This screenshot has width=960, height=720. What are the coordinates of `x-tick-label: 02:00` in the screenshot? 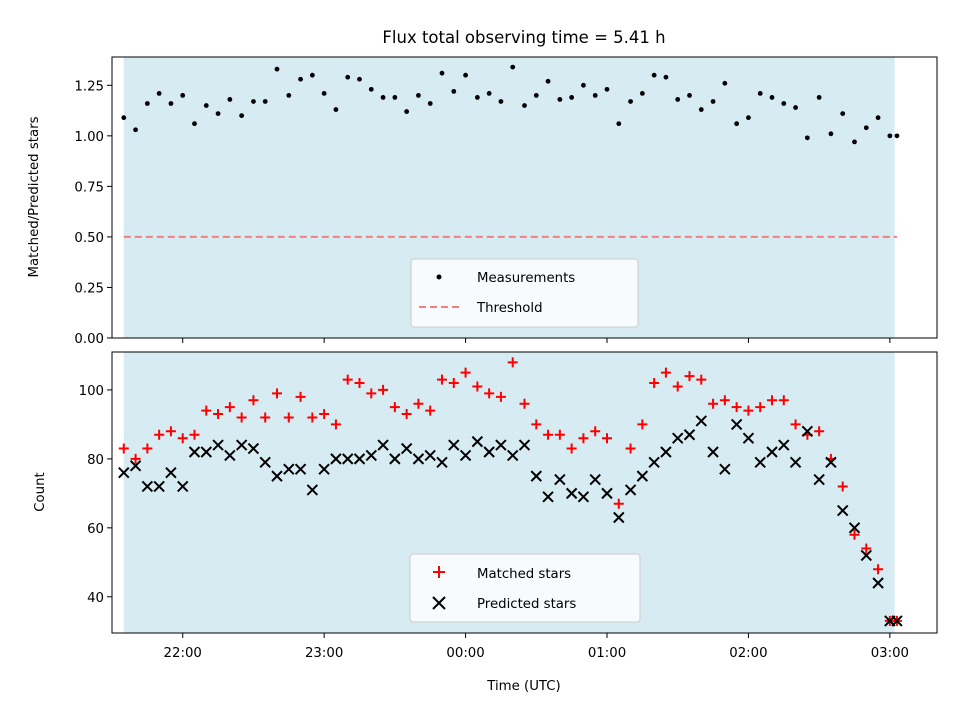 It's located at (748, 653).